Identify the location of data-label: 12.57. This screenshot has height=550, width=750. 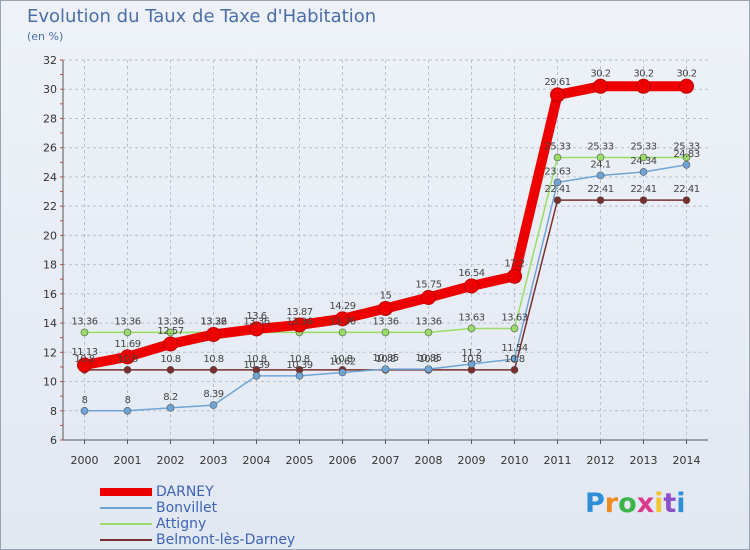
(170, 331).